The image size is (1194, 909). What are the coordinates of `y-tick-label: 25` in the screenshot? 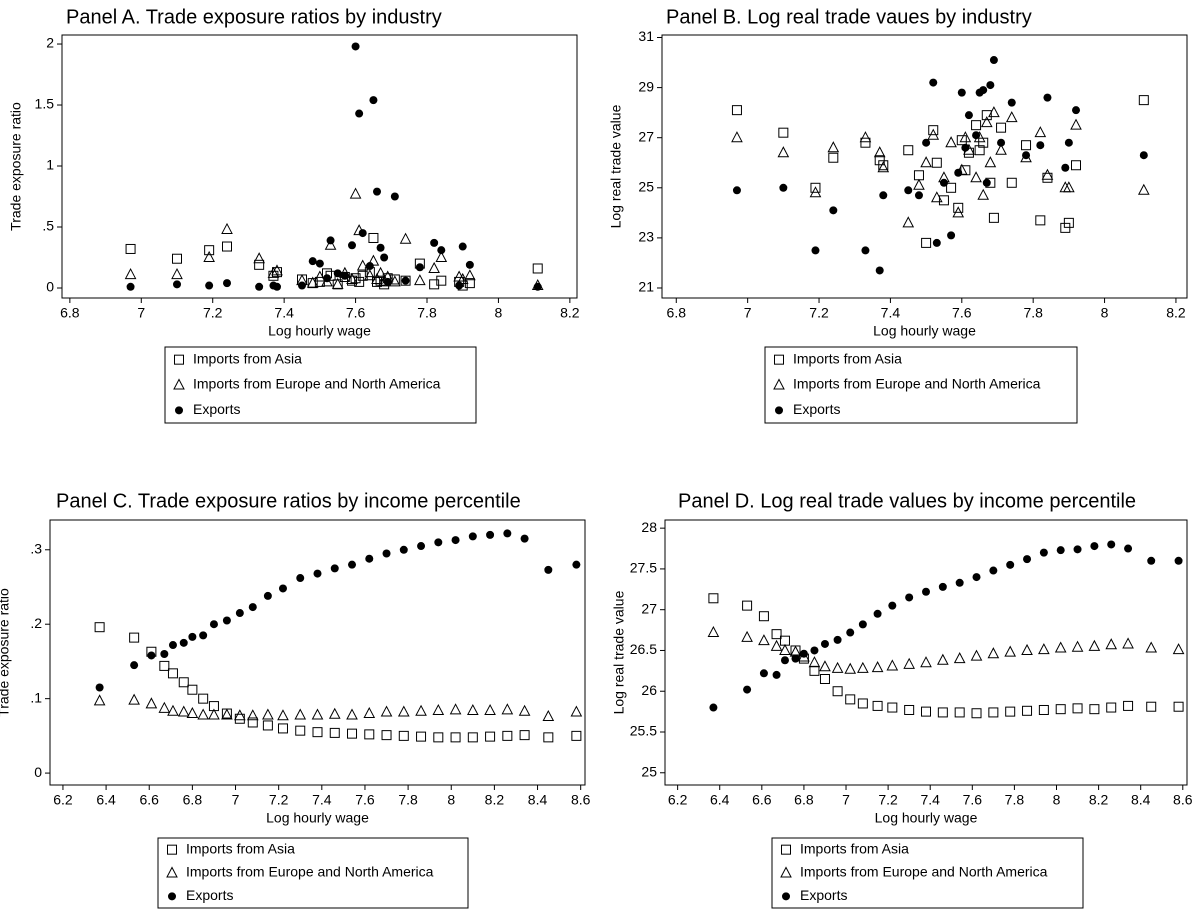 It's located at (649, 771).